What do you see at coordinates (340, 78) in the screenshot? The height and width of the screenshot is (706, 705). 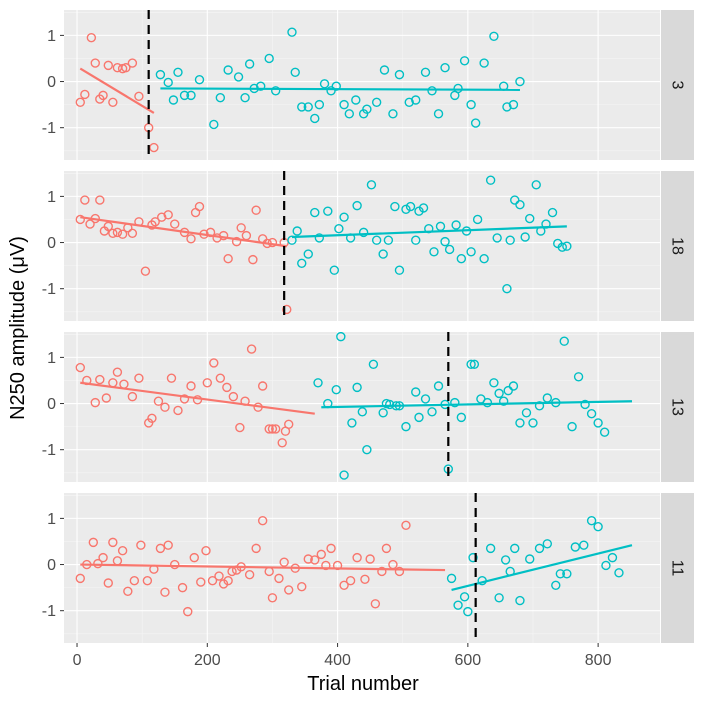 I see `series-after` at bounding box center [340, 78].